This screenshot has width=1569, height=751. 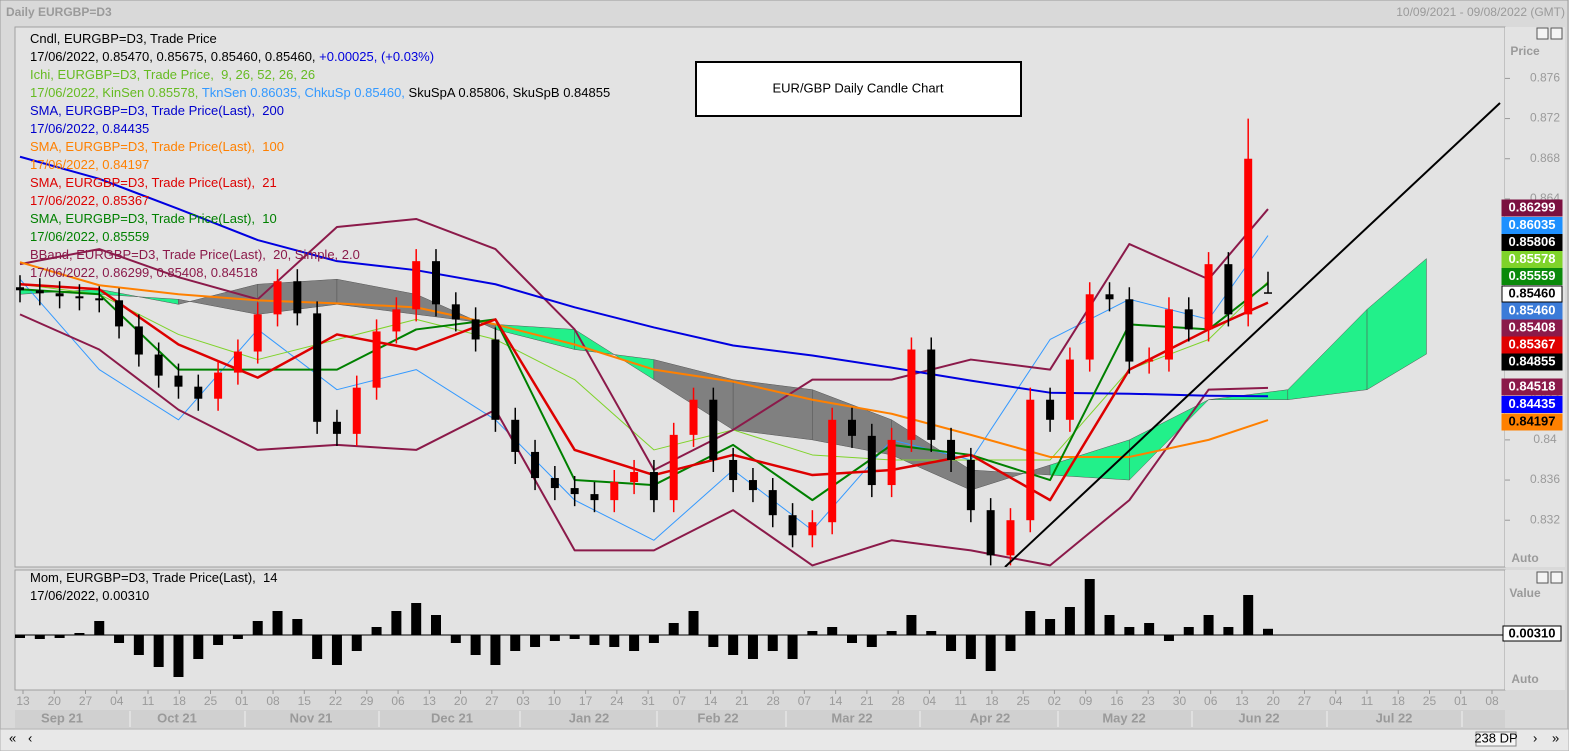 What do you see at coordinates (1394, 717) in the screenshot?
I see `month-label: Jul 22` at bounding box center [1394, 717].